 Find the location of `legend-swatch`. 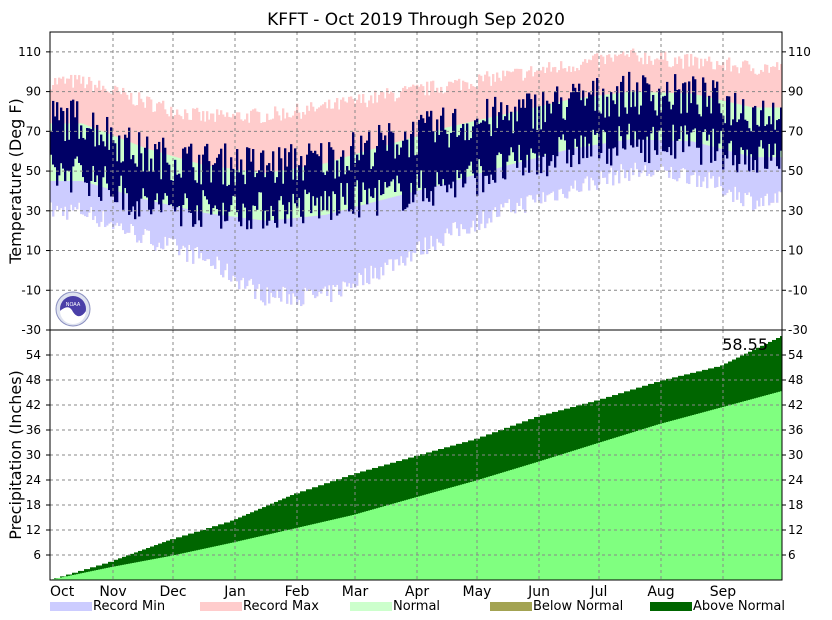

legend-swatch is located at coordinates (71, 606).